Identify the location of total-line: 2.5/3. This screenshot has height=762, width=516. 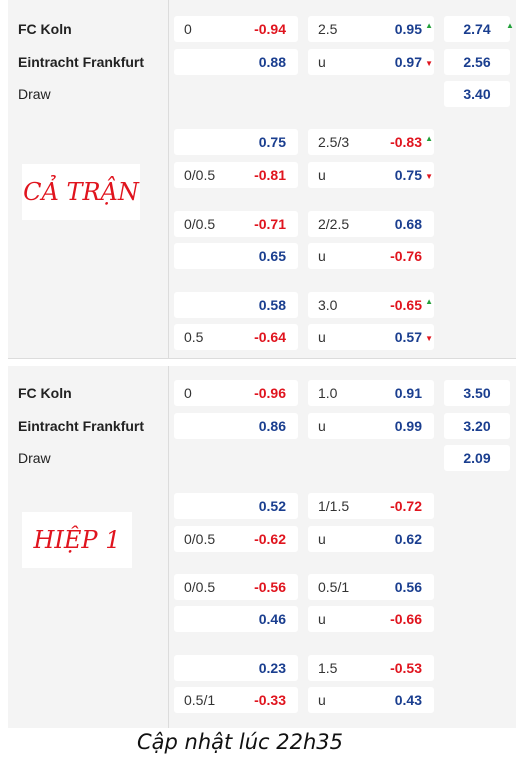
(334, 142).